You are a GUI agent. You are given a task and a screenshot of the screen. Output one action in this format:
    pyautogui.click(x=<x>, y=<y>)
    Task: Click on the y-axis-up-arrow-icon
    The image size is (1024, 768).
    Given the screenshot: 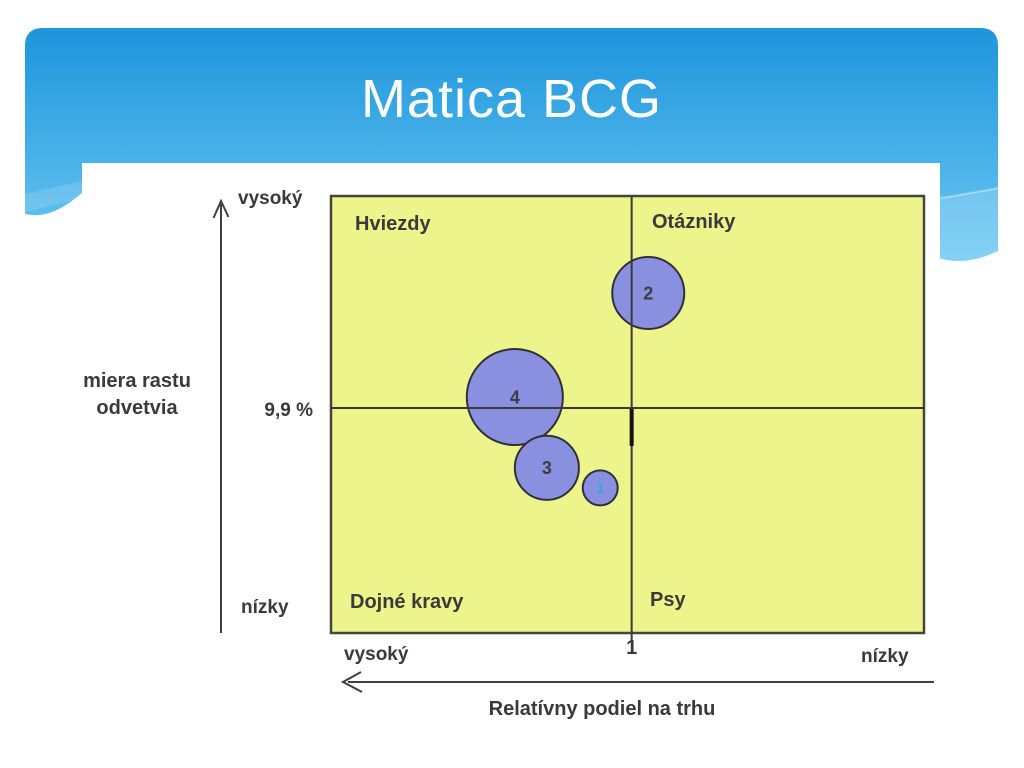 What is the action you would take?
    pyautogui.click(x=221, y=208)
    